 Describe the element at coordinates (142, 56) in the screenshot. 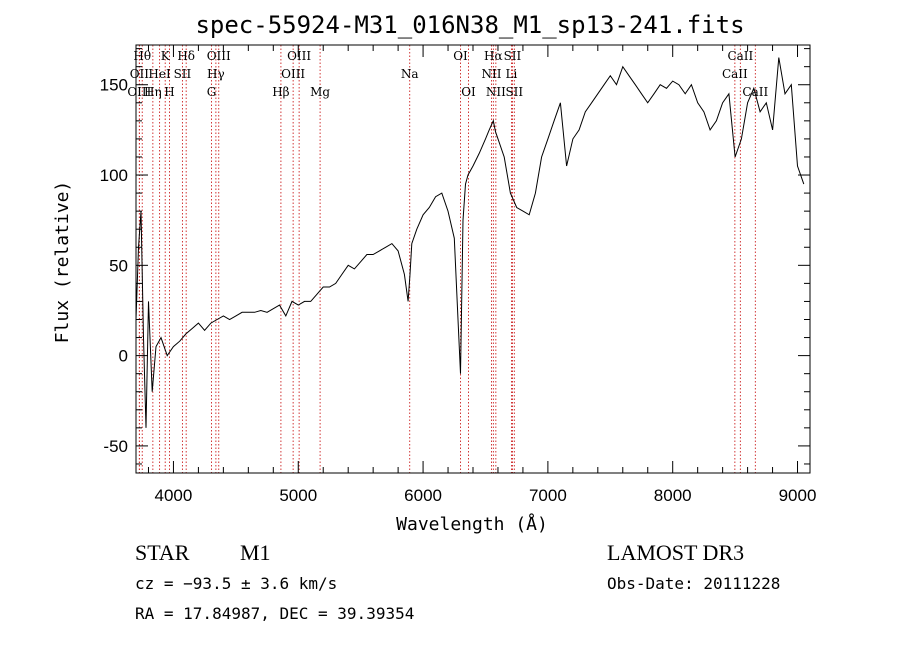

I see `line-label: Hθ` at that location.